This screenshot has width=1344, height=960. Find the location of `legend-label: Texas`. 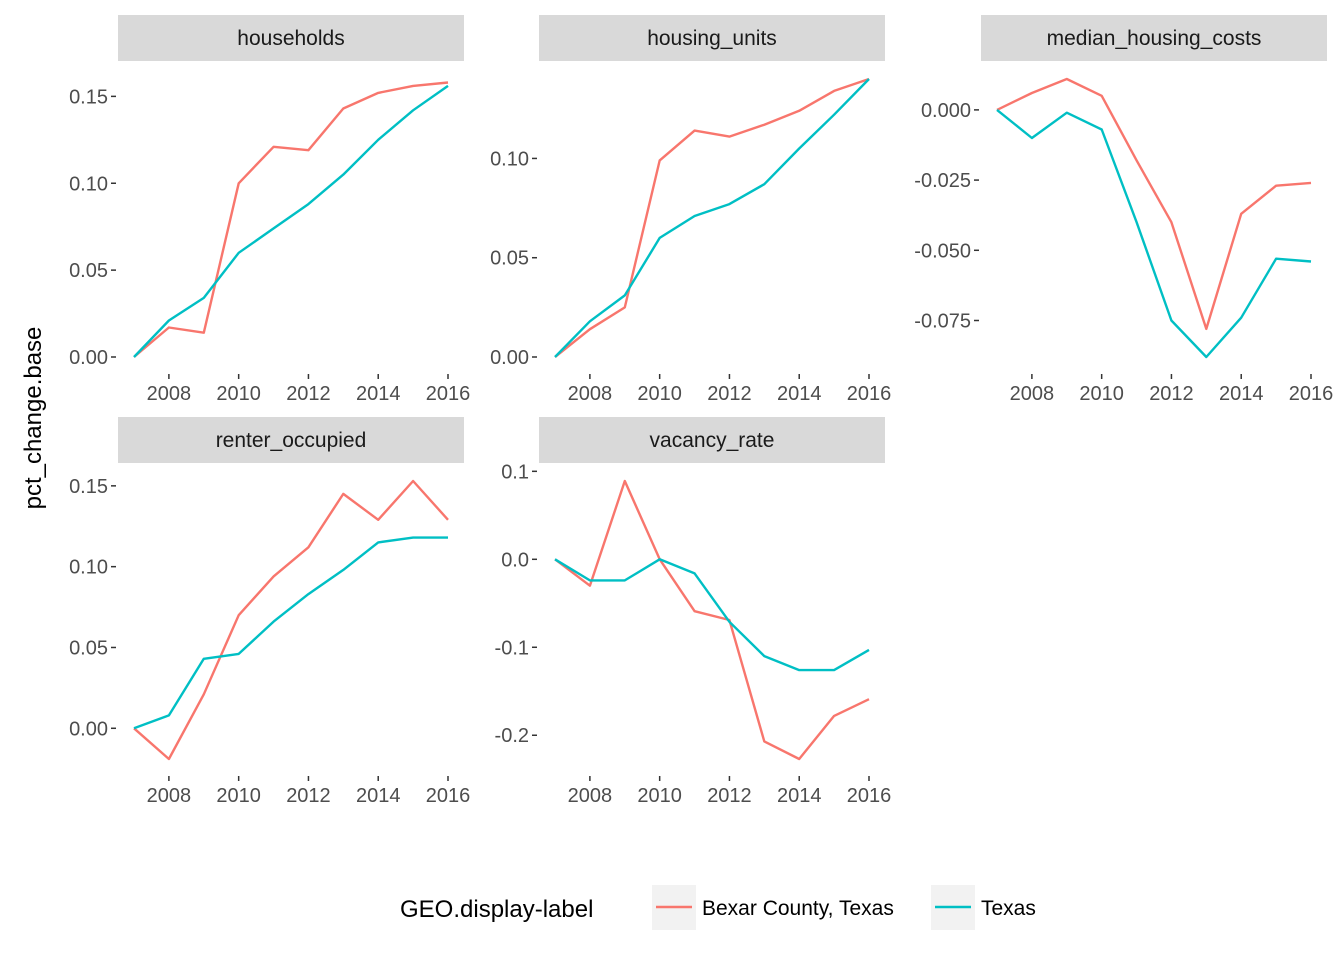

legend-label: Texas is located at coordinates (1008, 908).